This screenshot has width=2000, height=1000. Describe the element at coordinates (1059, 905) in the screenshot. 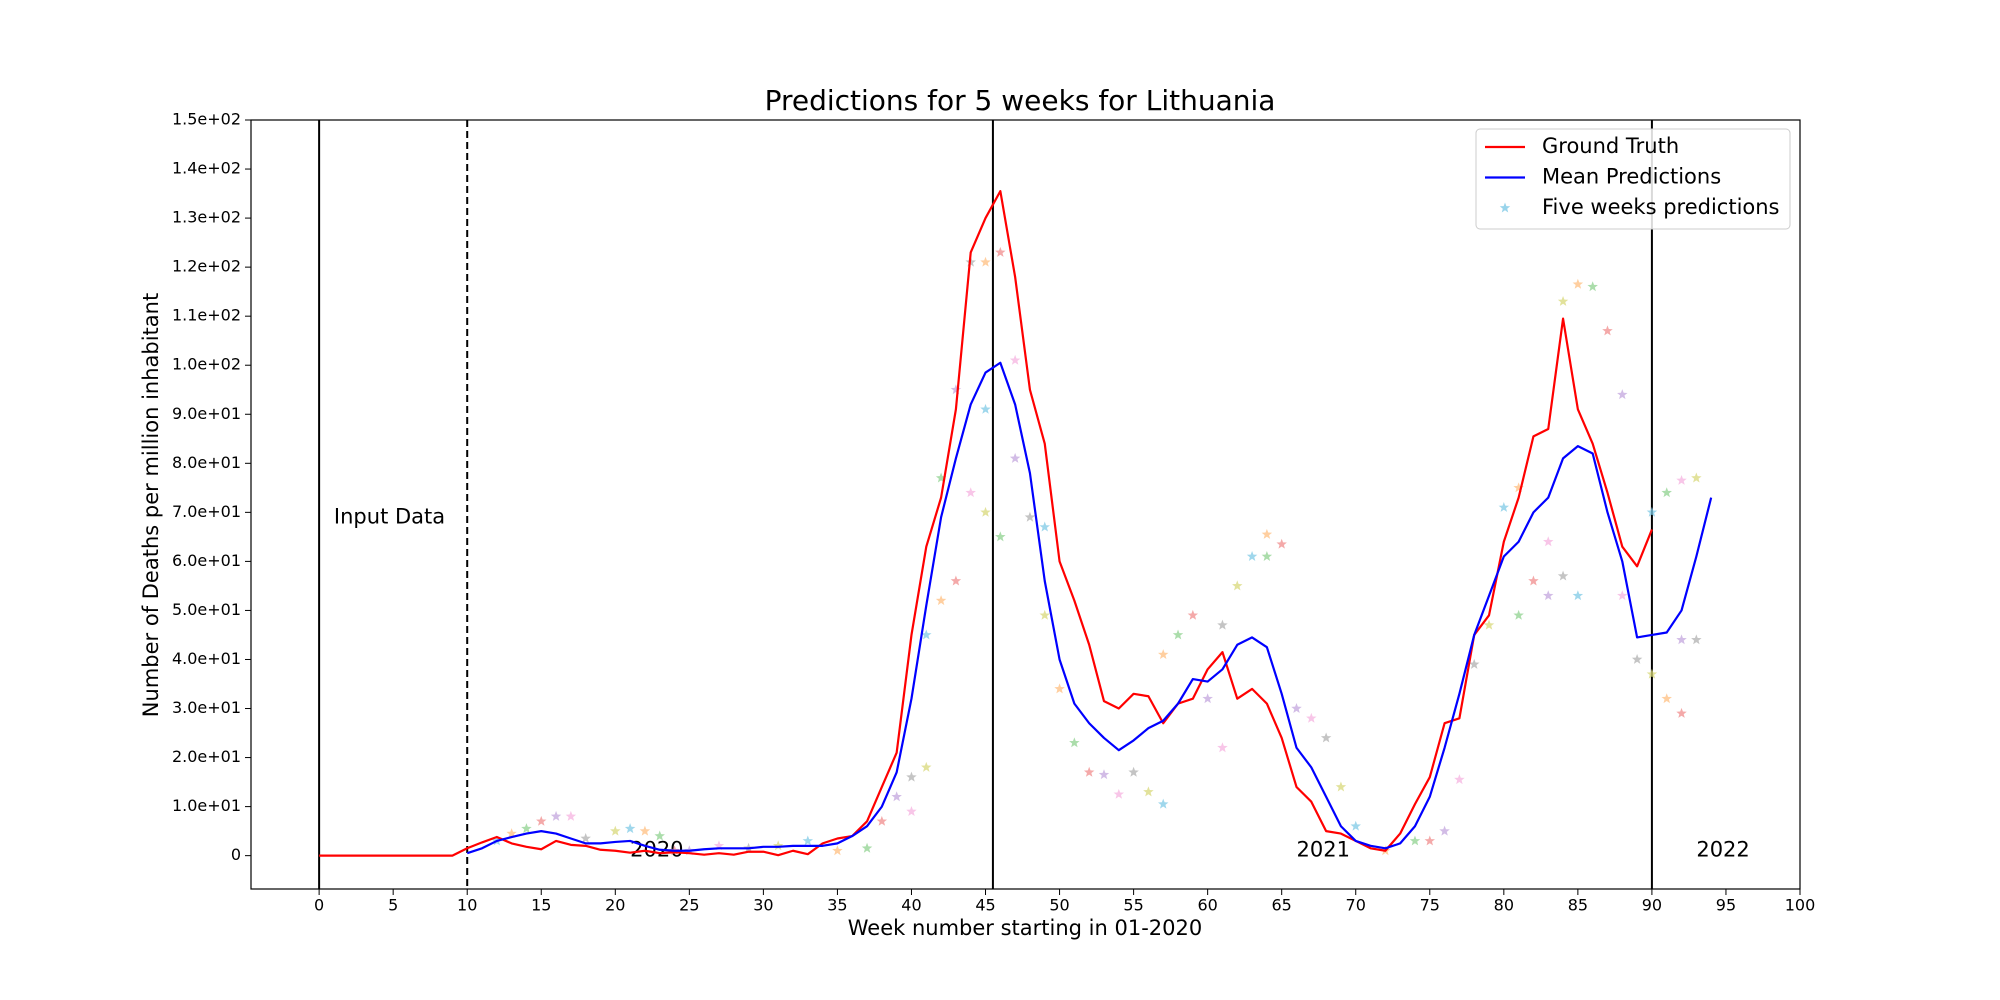

I see `x-tick-label: 50` at that location.